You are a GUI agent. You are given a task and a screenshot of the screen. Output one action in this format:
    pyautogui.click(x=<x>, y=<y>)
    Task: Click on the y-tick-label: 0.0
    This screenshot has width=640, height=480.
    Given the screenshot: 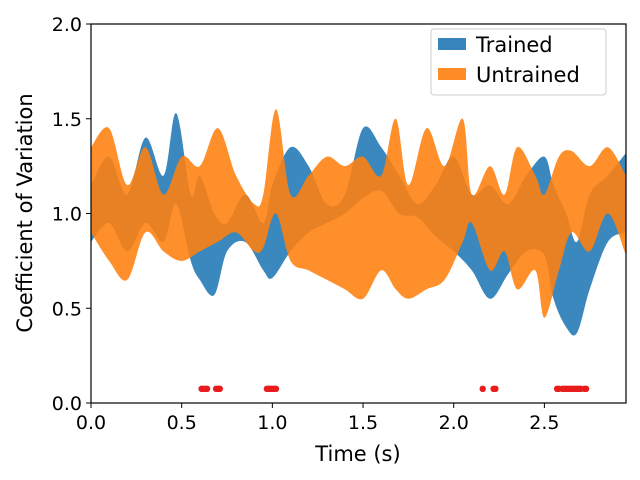 What is the action you would take?
    pyautogui.click(x=67, y=404)
    